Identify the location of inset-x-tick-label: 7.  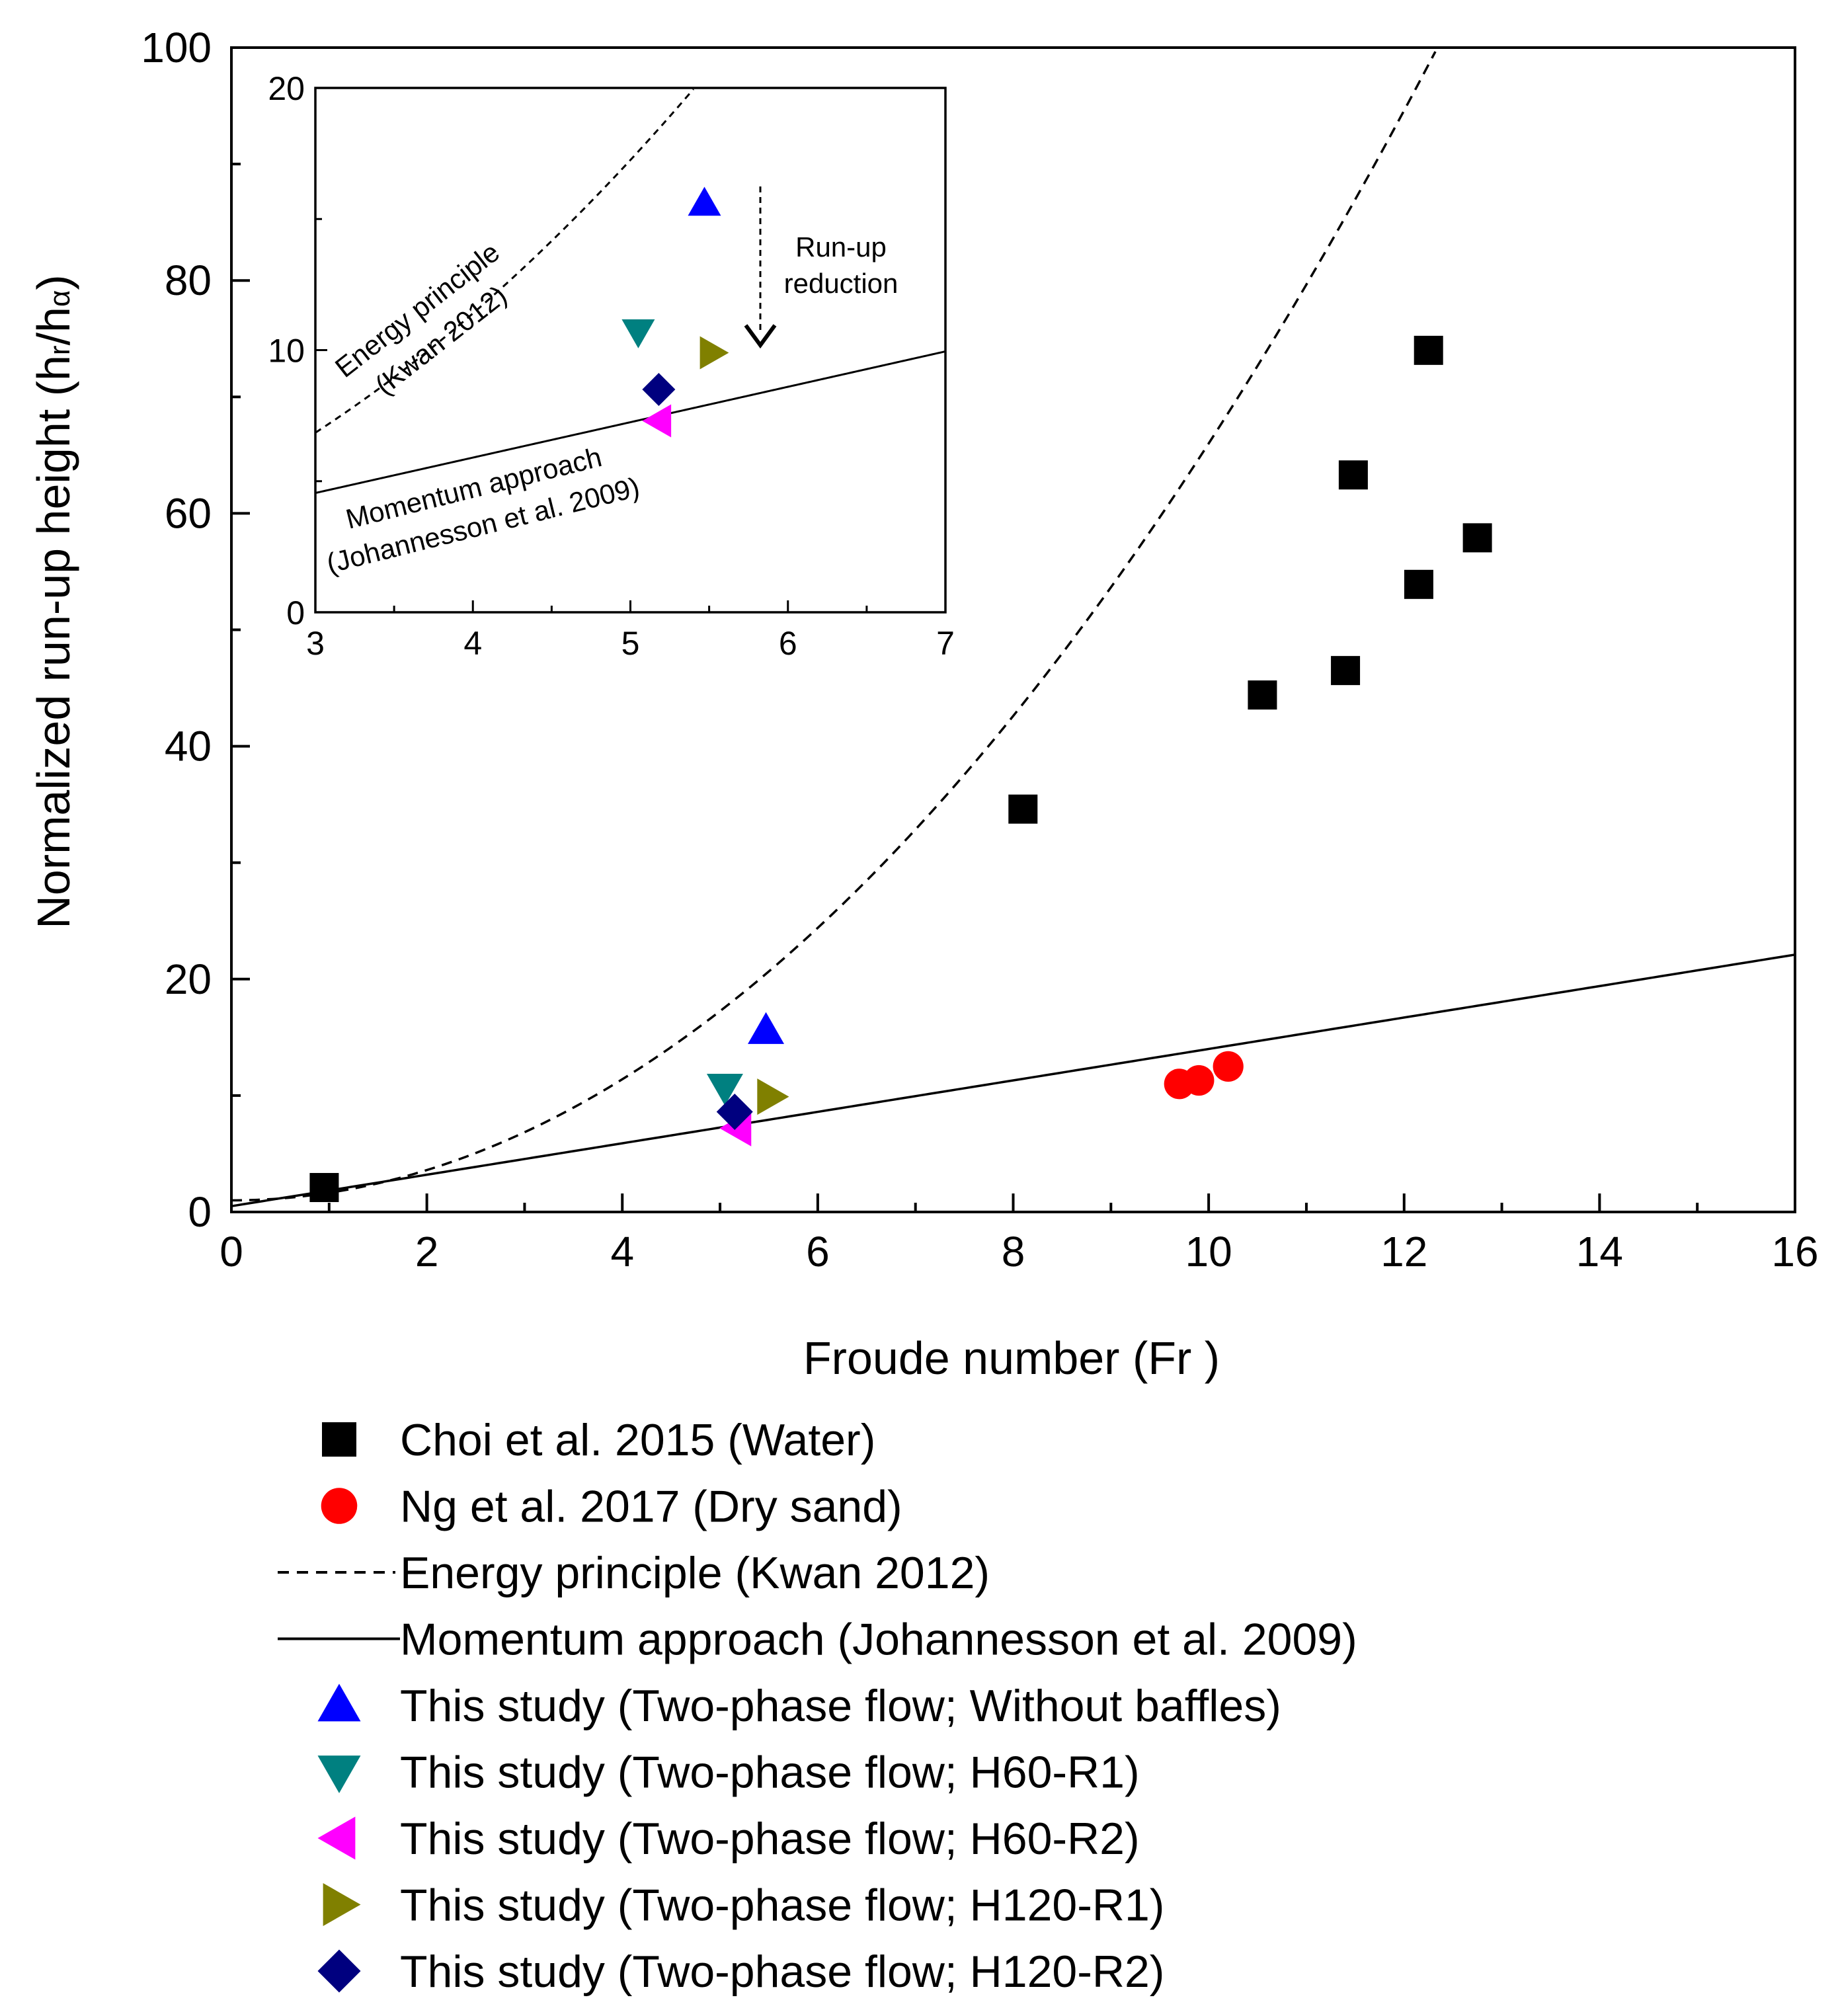
(946, 643).